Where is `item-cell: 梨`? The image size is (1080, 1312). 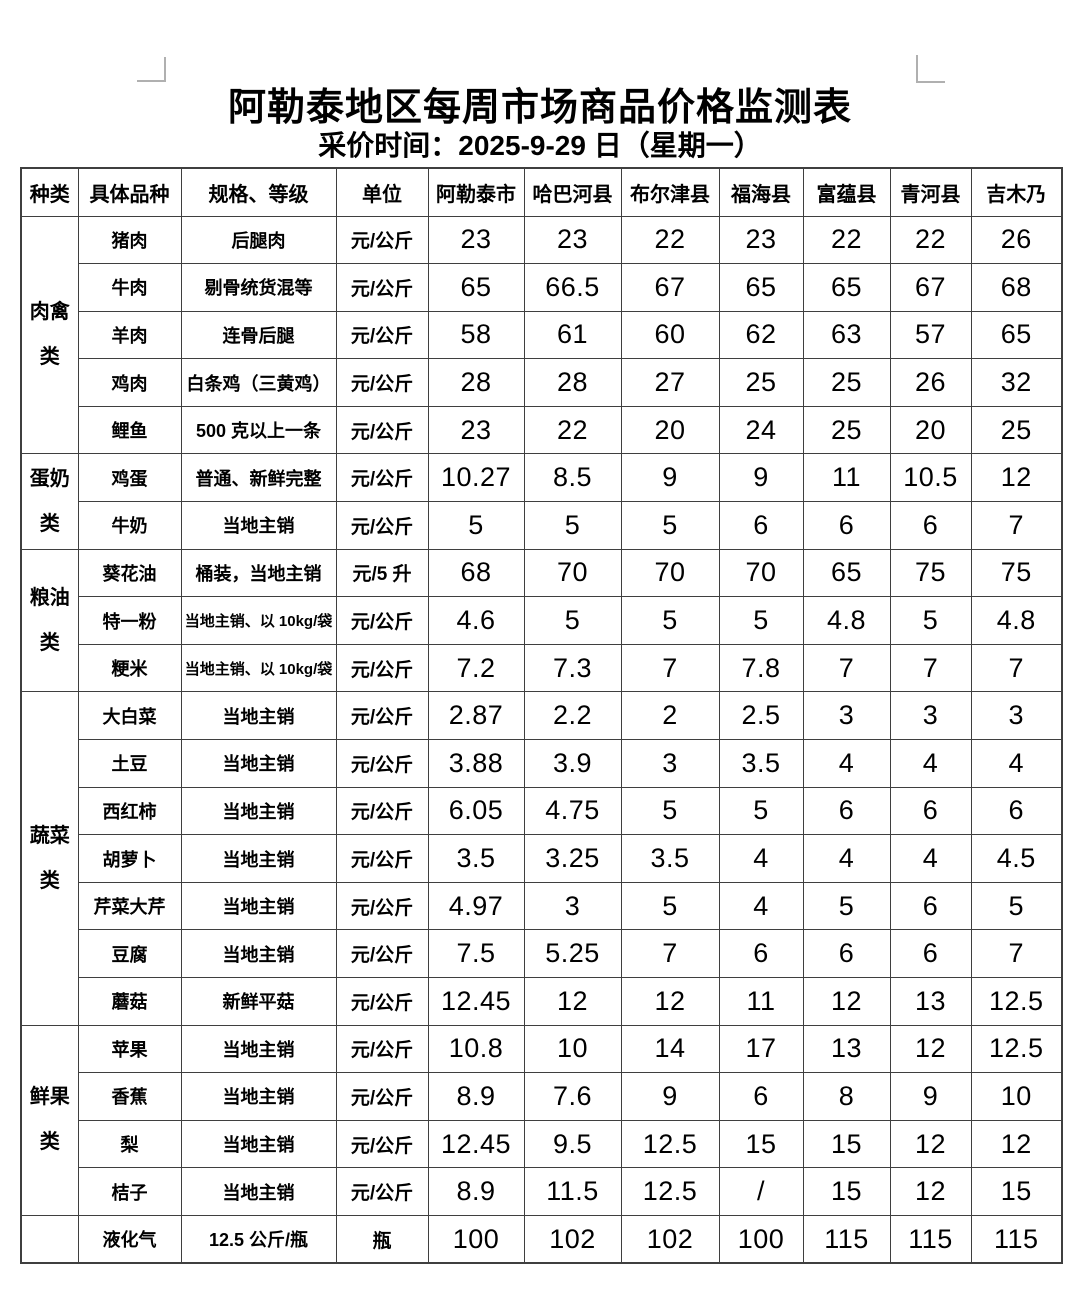
item-cell: 梨 is located at coordinates (129, 1144).